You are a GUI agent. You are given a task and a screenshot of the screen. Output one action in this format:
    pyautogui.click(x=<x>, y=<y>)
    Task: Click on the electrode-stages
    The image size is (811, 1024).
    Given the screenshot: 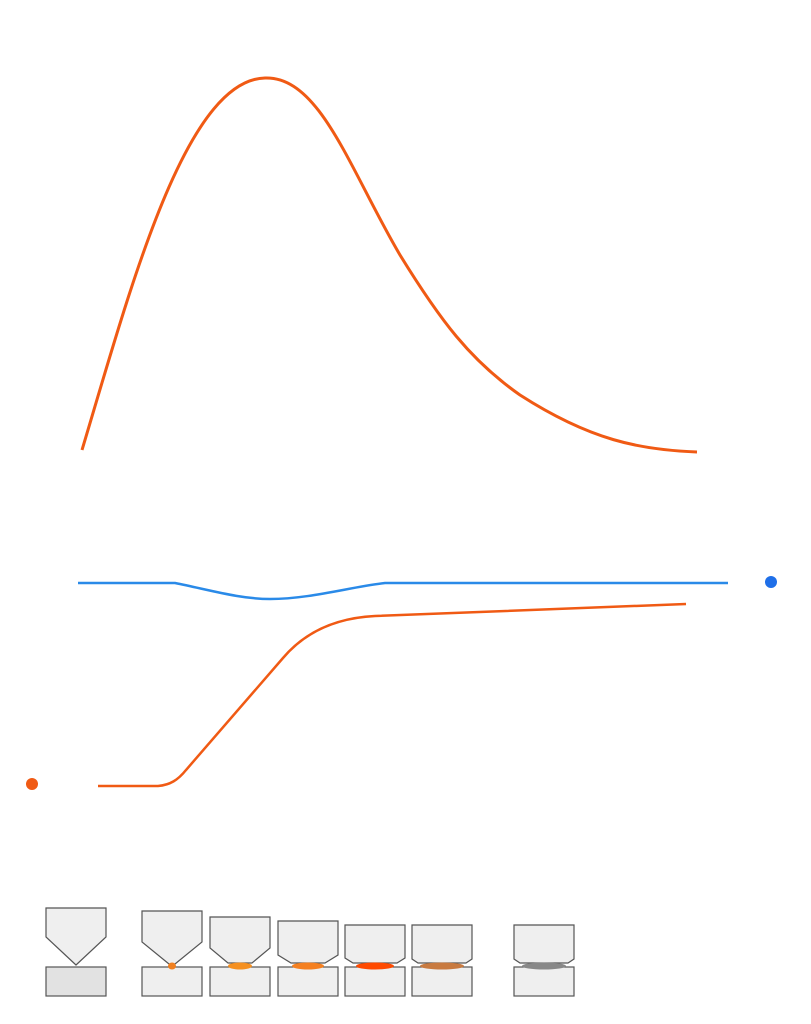 What is the action you would take?
    pyautogui.click(x=310, y=952)
    